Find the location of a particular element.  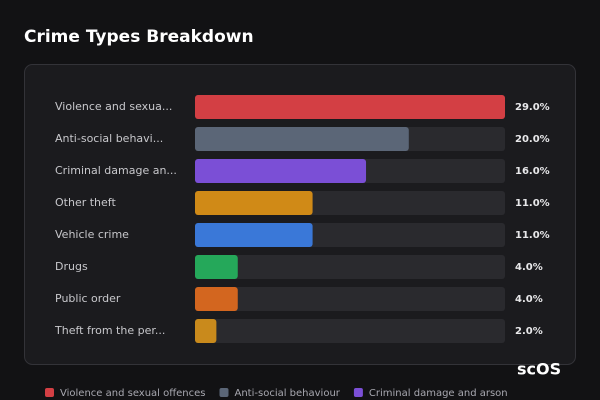

value-label: 16.0% is located at coordinates (532, 171).